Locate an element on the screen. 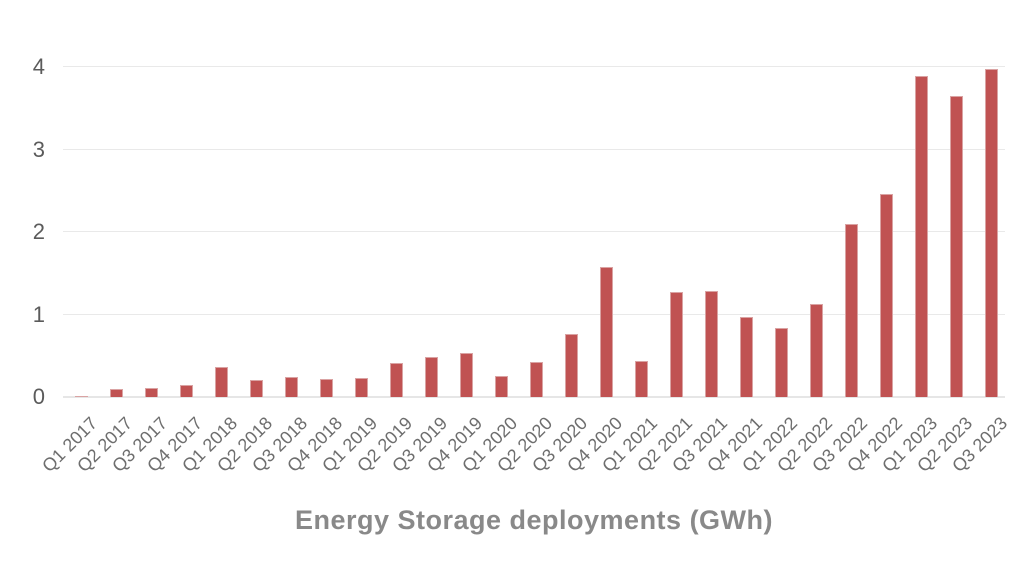 The height and width of the screenshot is (566, 1023). y-tick-label: 3 is located at coordinates (38, 149).